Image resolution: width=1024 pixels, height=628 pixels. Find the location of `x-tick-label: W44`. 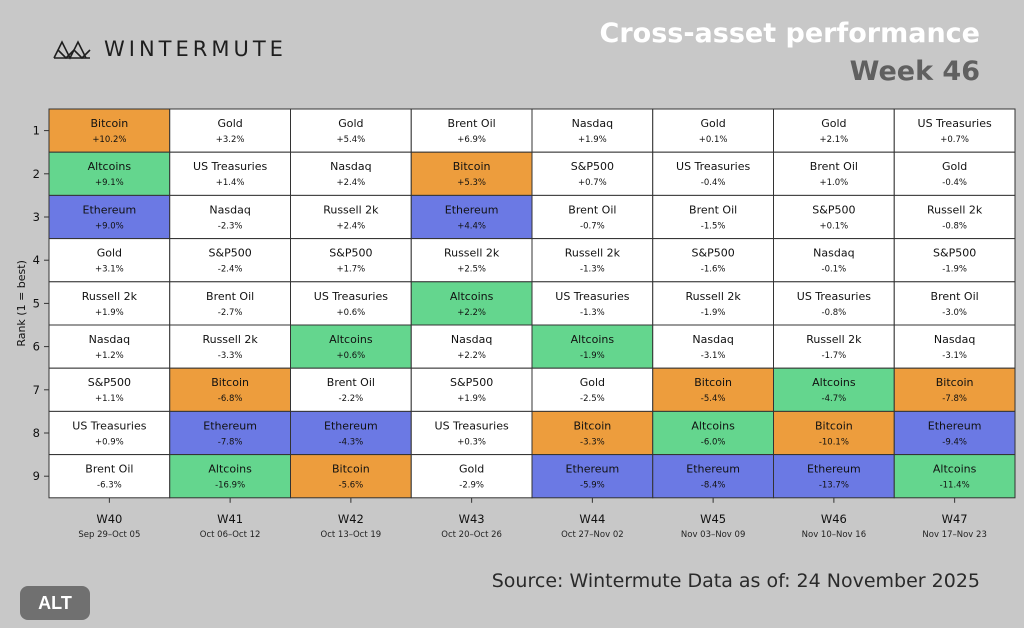

x-tick-label: W44 is located at coordinates (592, 519).